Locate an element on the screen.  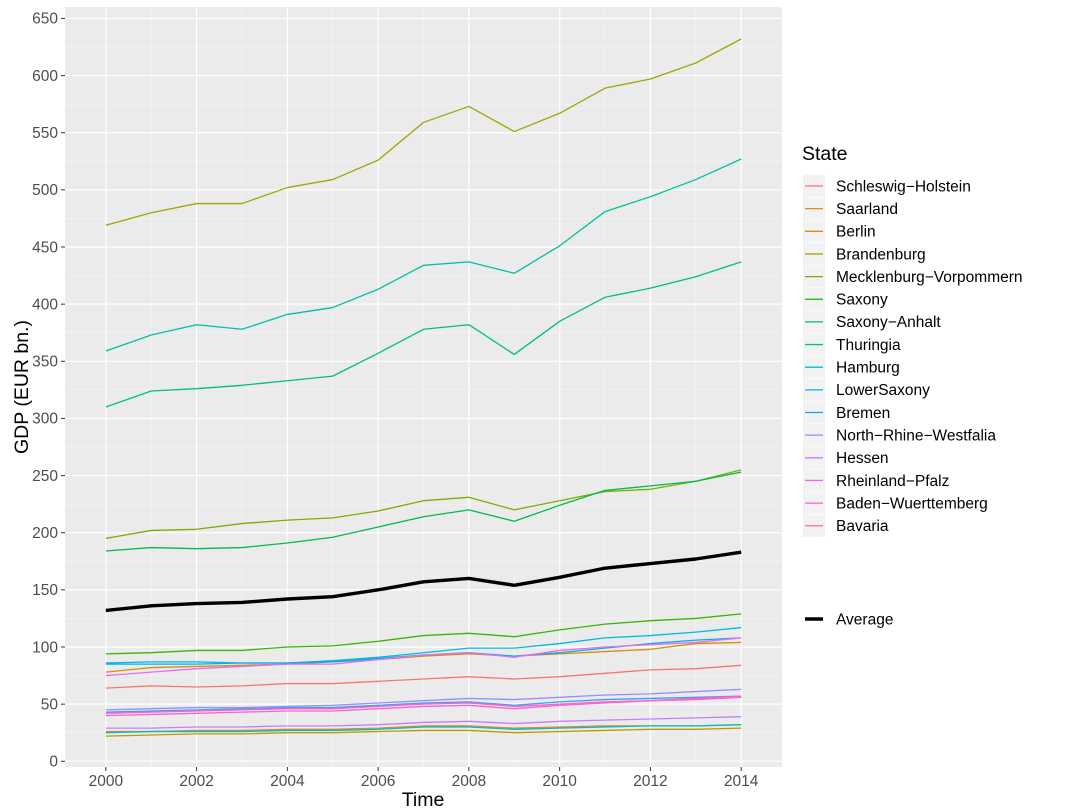
x-tick-label: 2002 is located at coordinates (196, 781).